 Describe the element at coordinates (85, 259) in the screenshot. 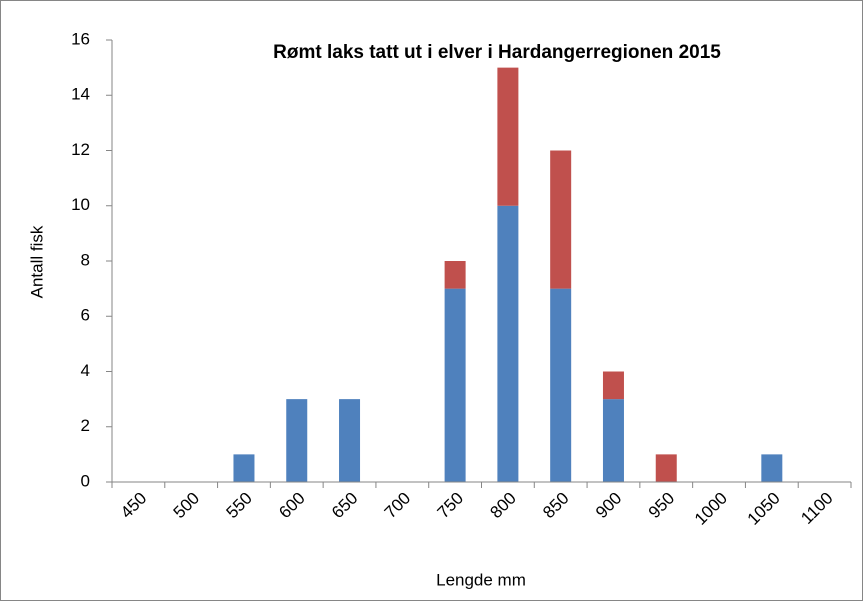

I see `y-tick-label: 8` at that location.